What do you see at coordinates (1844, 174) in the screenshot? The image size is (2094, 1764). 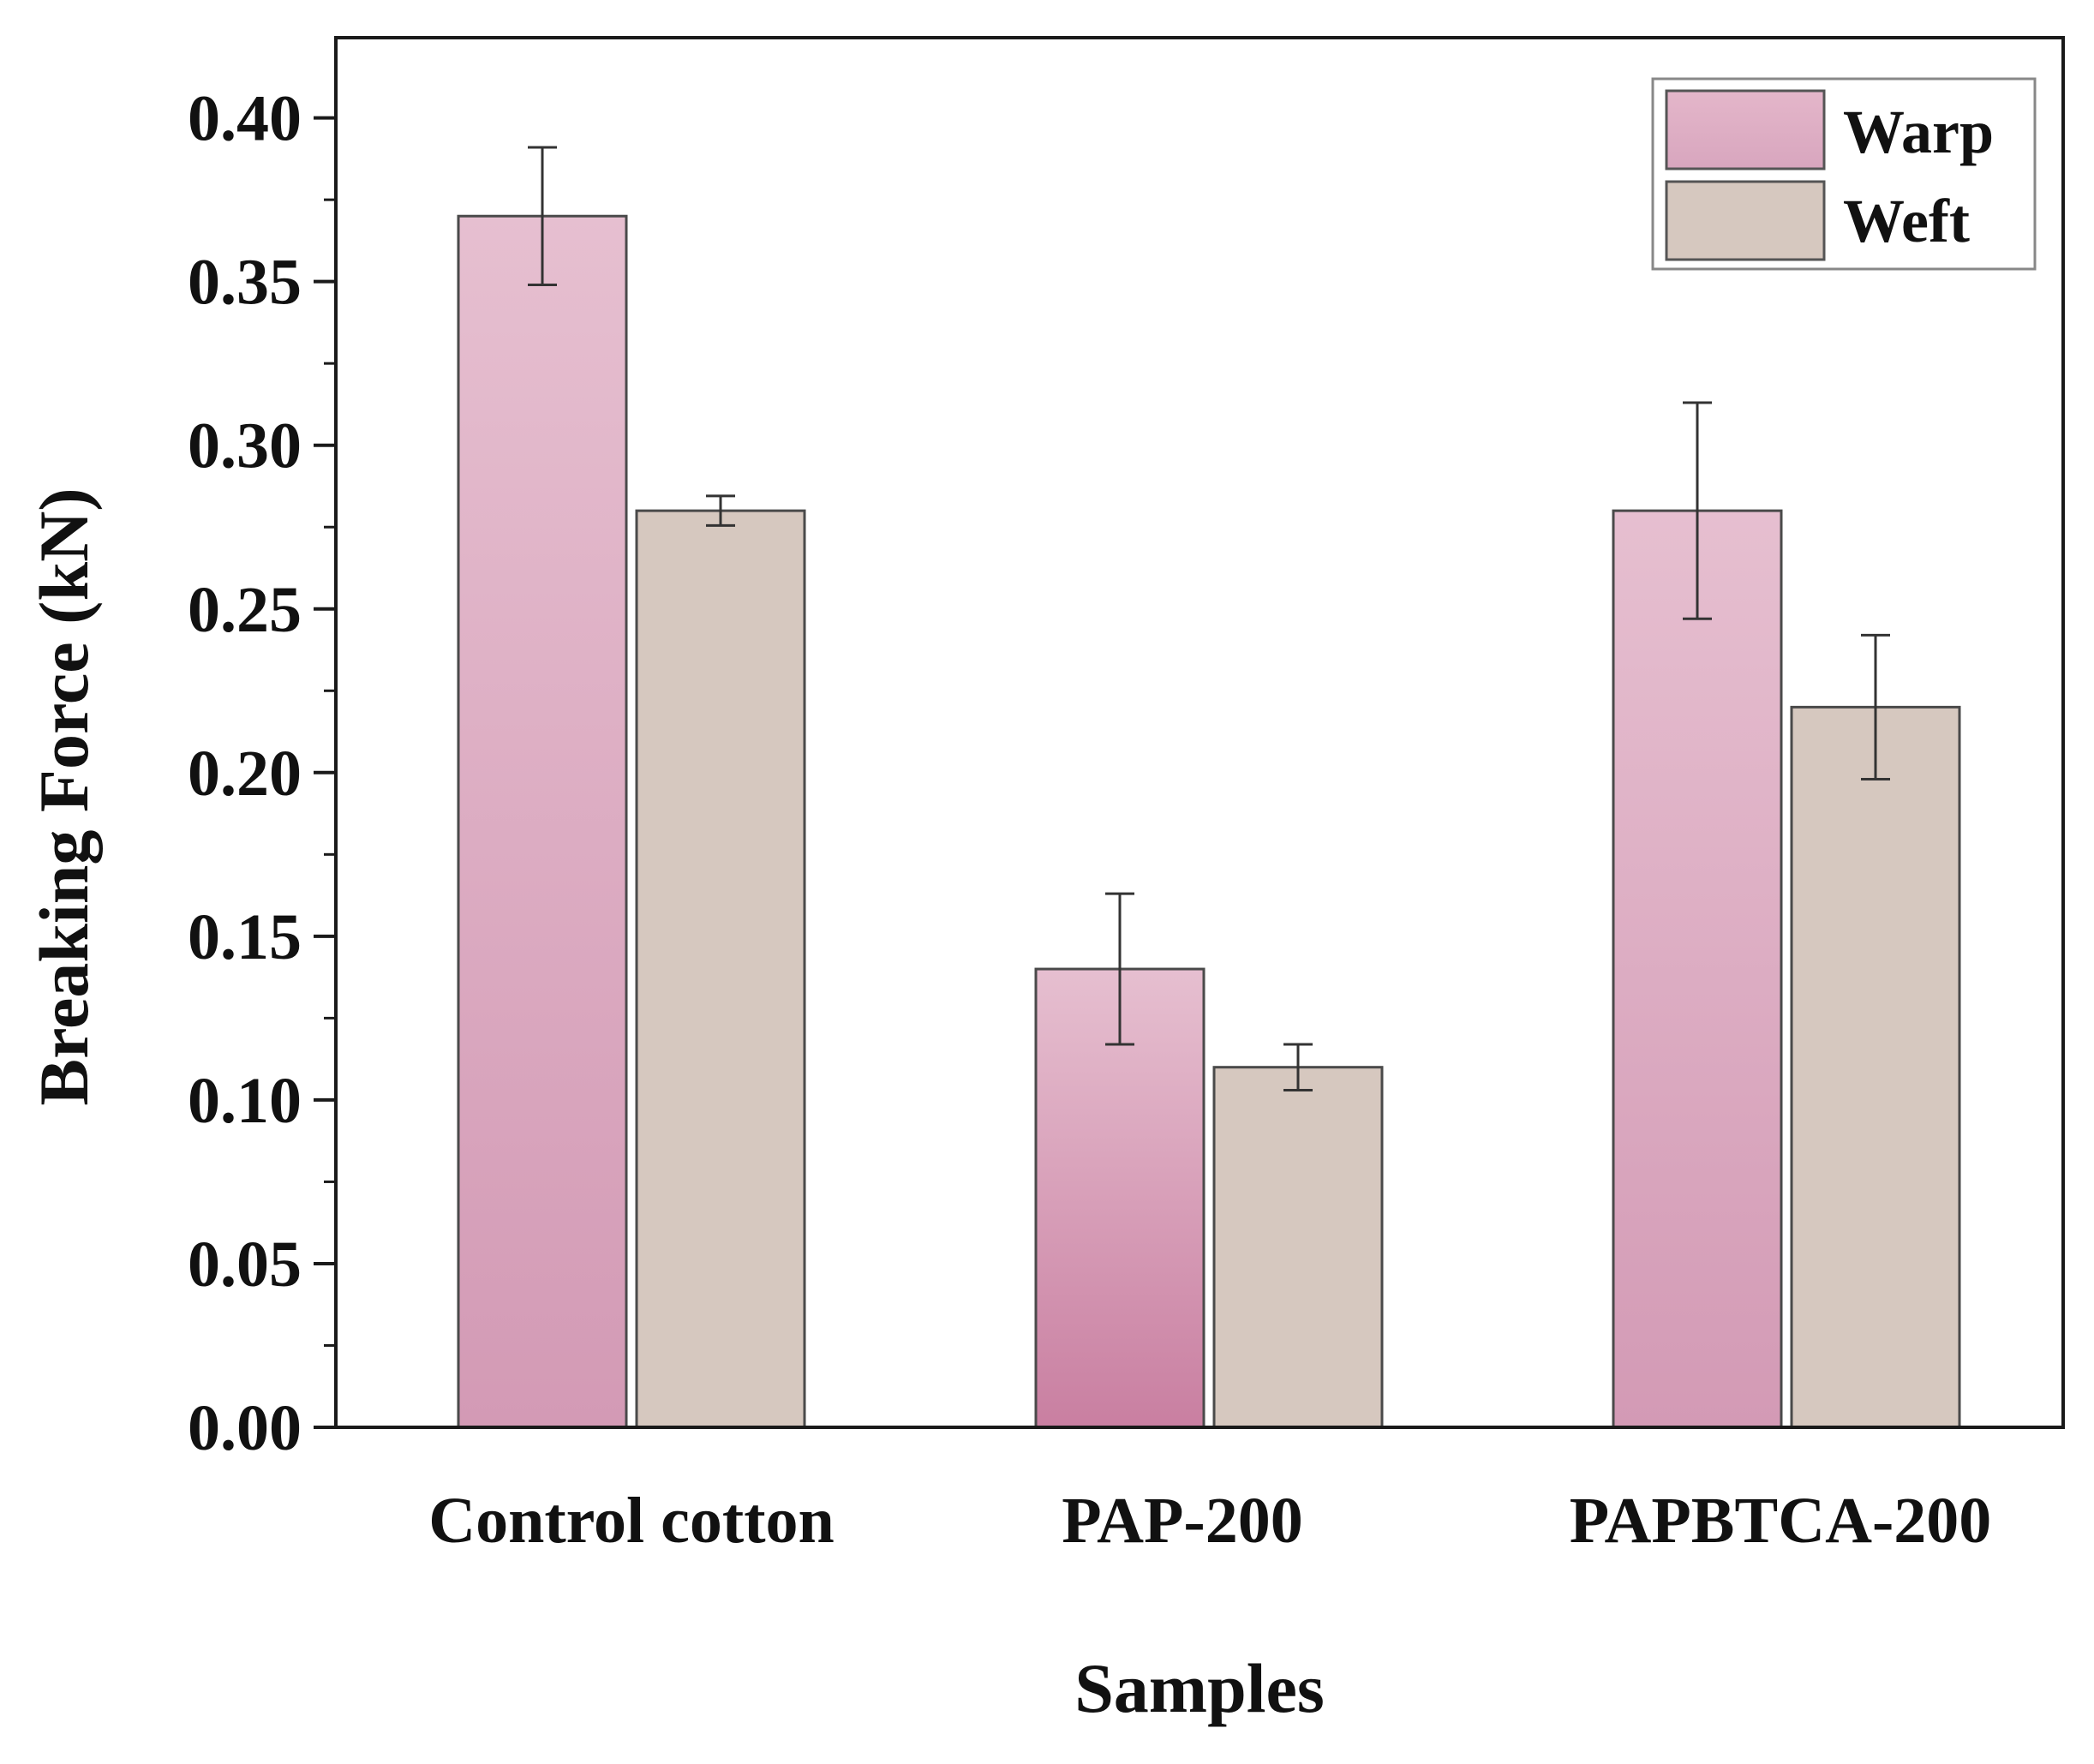 I see `legend: Warp Weft` at bounding box center [1844, 174].